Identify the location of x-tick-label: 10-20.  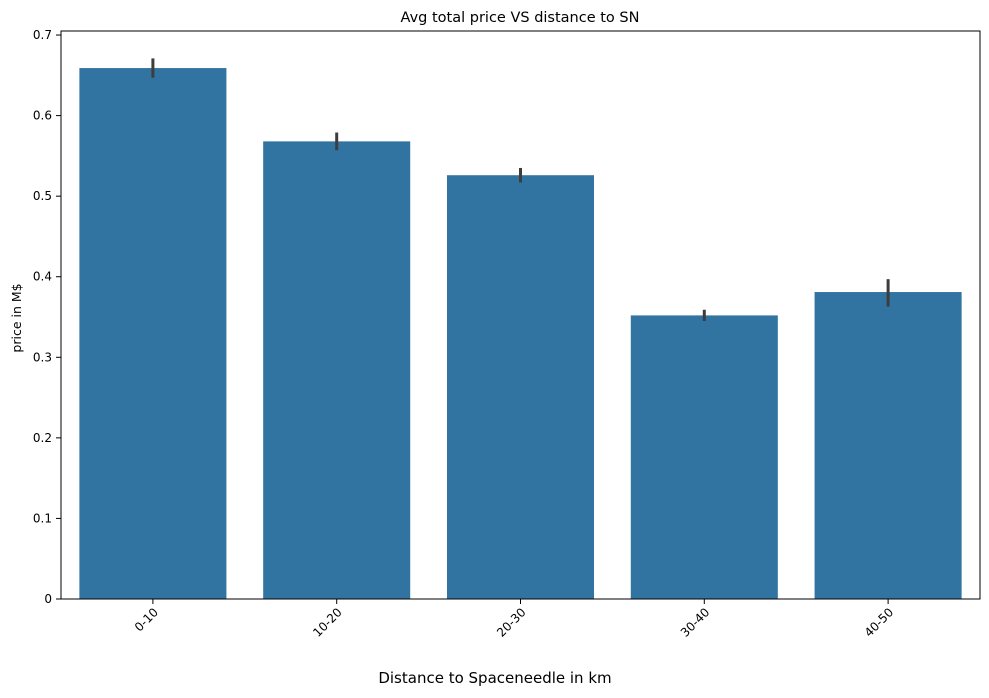
(327, 622).